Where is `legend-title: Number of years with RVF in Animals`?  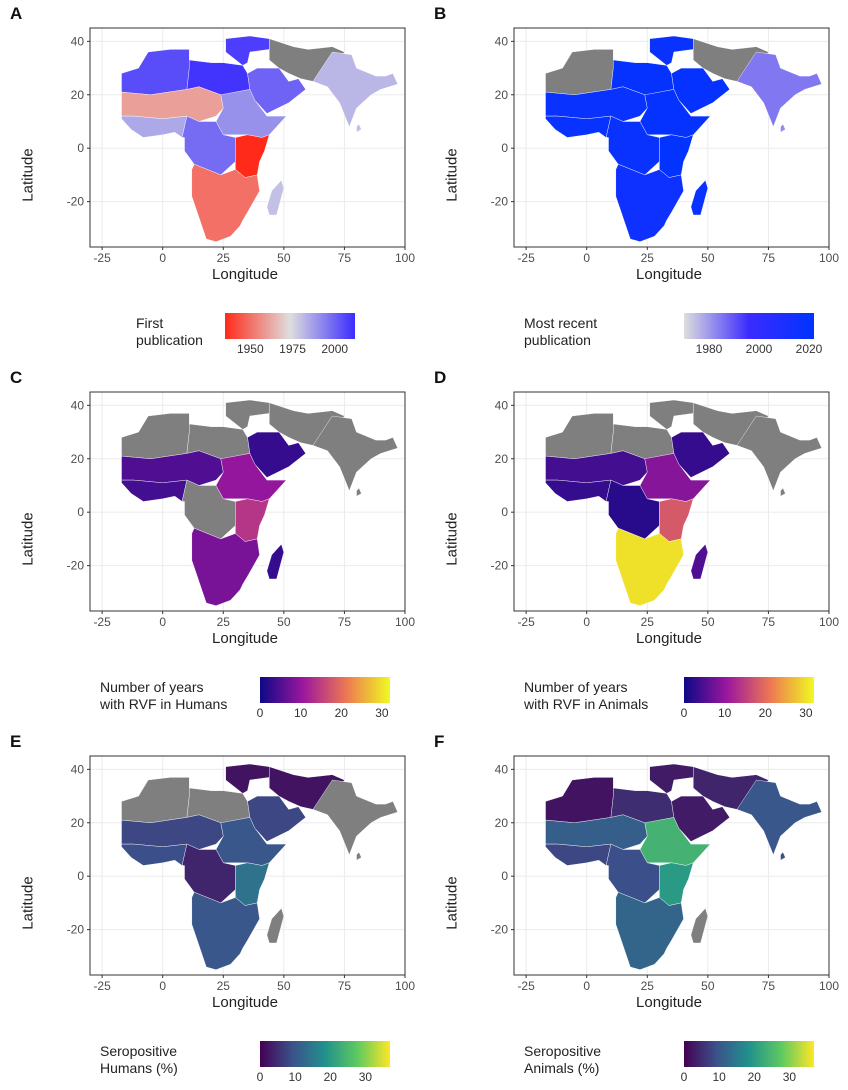
legend-title: Number of years with RVF in Animals is located at coordinates (586, 695).